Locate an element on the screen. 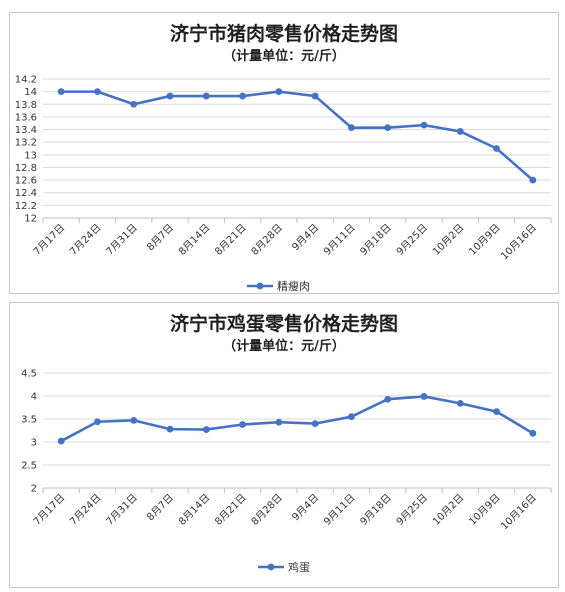 Image resolution: width=565 pixels, height=592 pixels. y-tick-label: 12.2 is located at coordinates (26, 206).